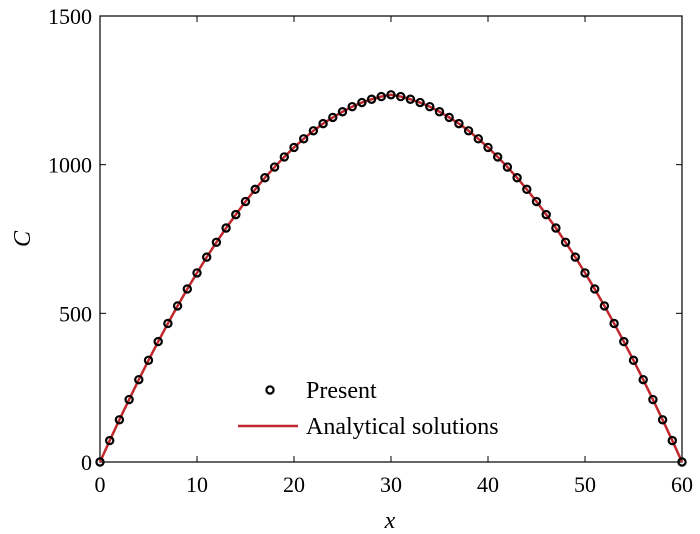 This screenshot has width=700, height=534. I want to click on y-tick-labels: 0 500 1000 1500, so click(70, 239).